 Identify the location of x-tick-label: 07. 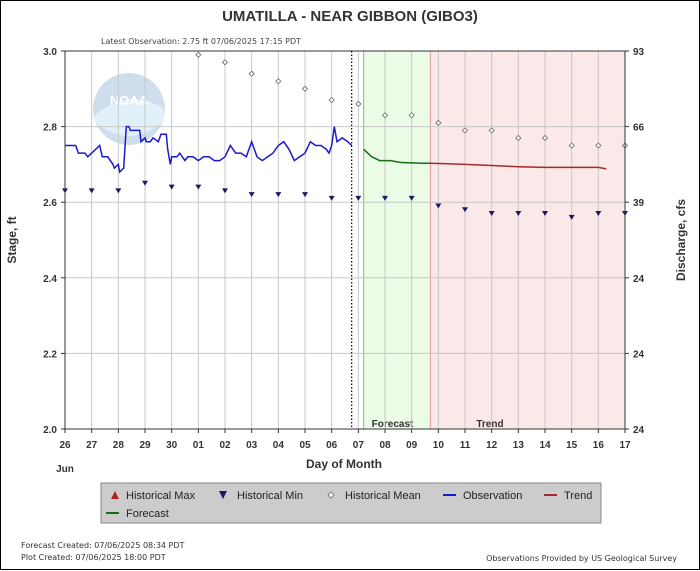
(359, 445).